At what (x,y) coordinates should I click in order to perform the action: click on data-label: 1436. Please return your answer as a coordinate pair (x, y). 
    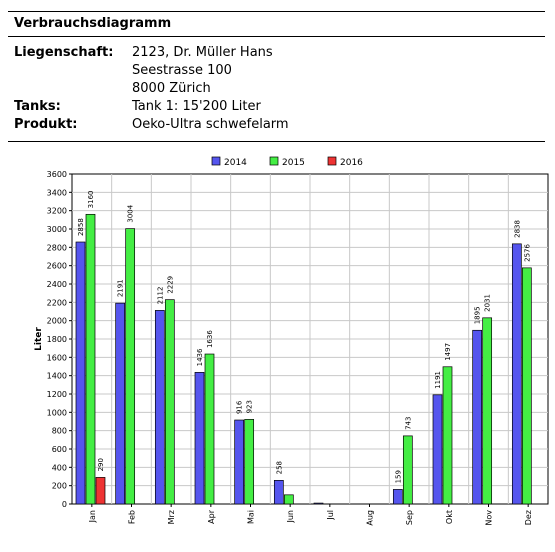
    Looking at the image, I should click on (200, 357).